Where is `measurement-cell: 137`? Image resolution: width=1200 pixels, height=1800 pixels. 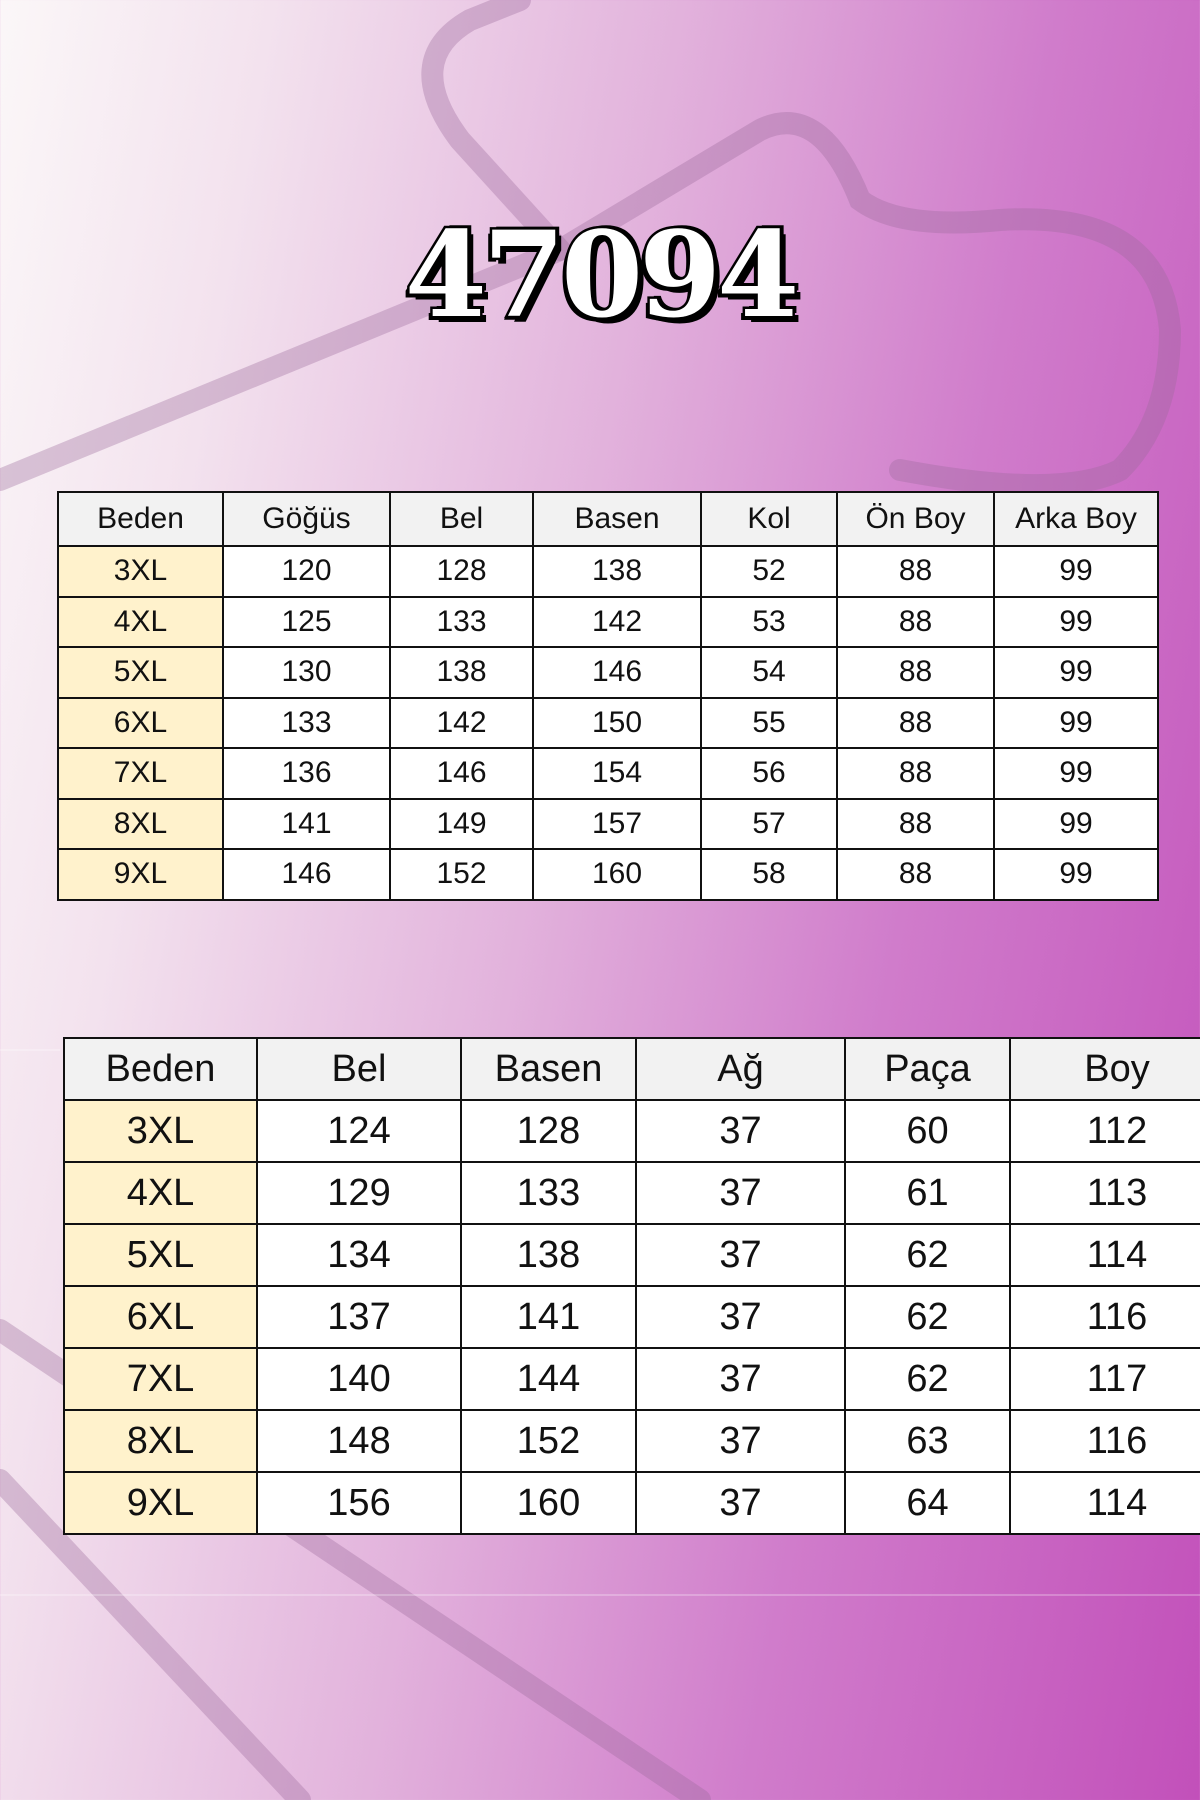
measurement-cell: 137 is located at coordinates (359, 1317).